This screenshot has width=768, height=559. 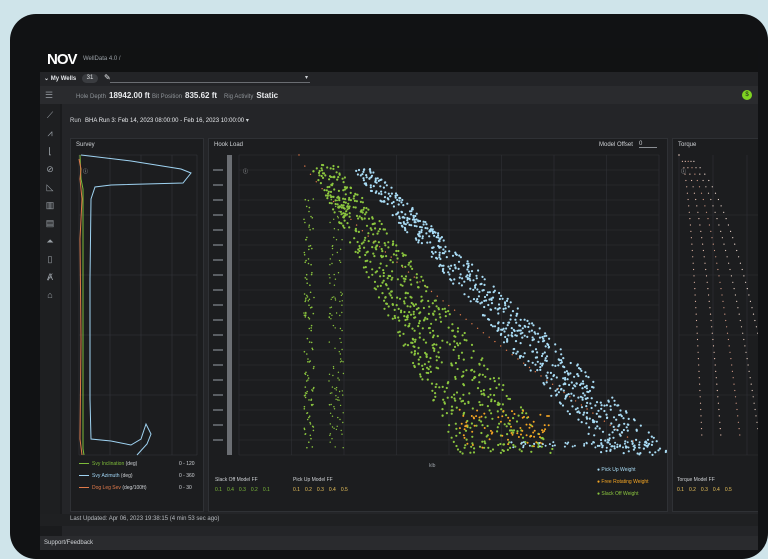 I want to click on pick-up-ff-1: 0.1, so click(x=296, y=490).